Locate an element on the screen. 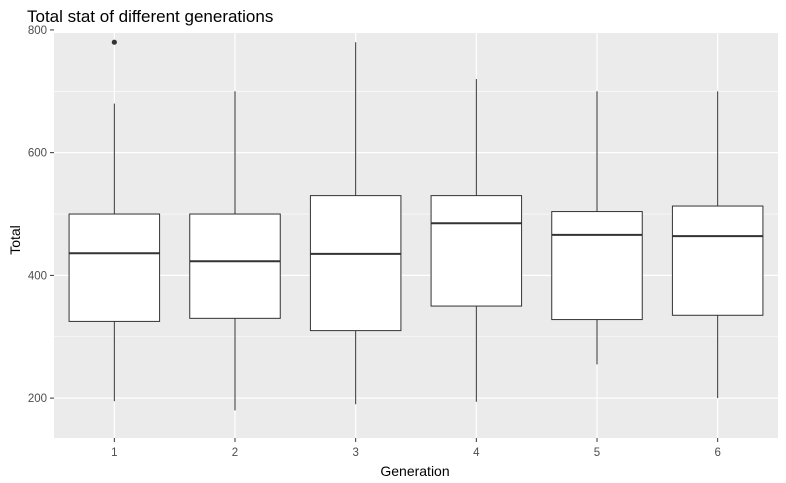 The height and width of the screenshot is (483, 786). x-tick-label: 2 is located at coordinates (235, 453).